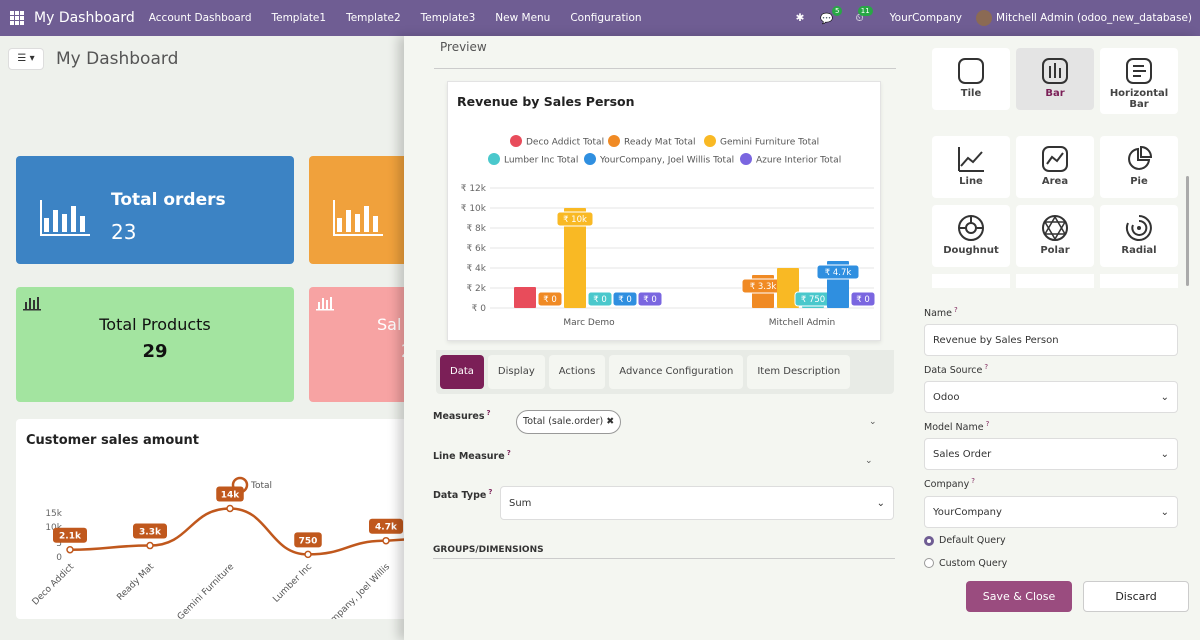 This screenshot has height=640, width=1200. Describe the element at coordinates (488, 550) in the screenshot. I see `groups-dimensions-label: GROUPS/DIMENSIONS` at that location.